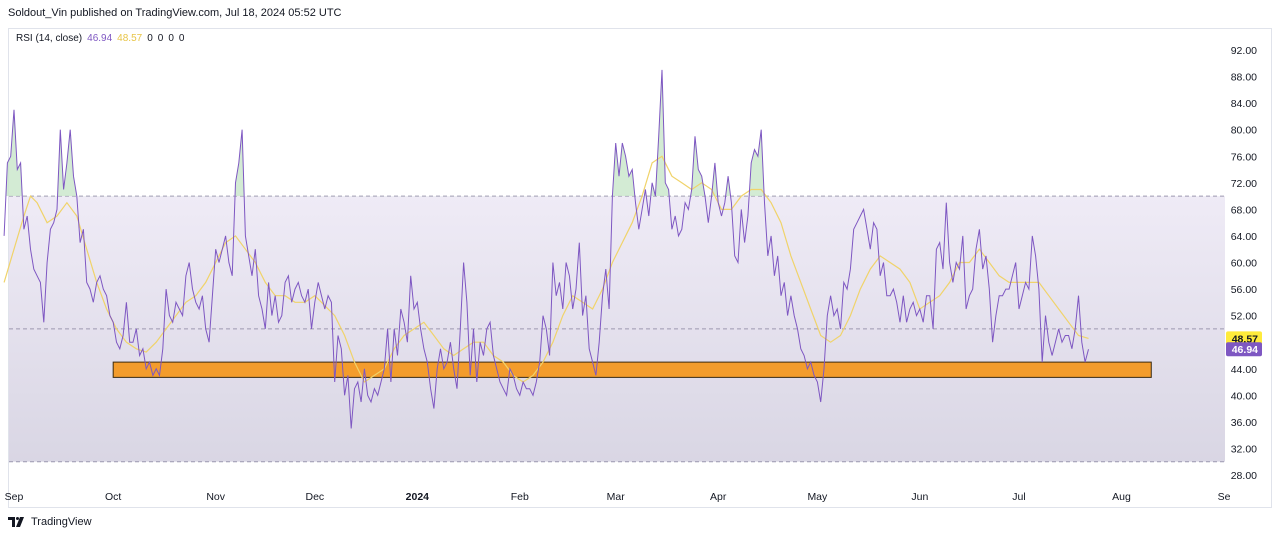  What do you see at coordinates (418, 497) in the screenshot?
I see `x-tick-label: 2024` at bounding box center [418, 497].